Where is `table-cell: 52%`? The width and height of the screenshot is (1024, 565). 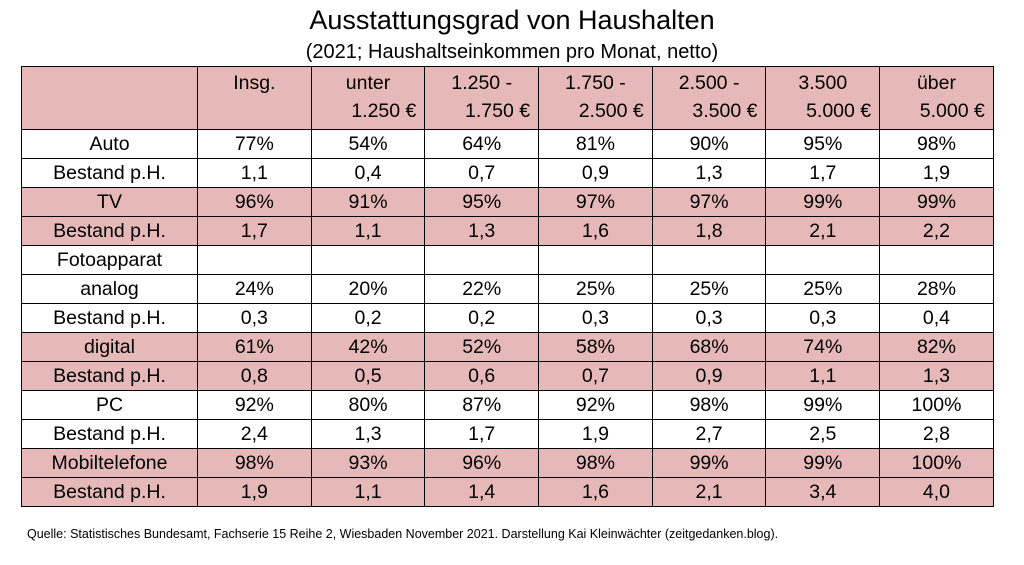 table-cell: 52% is located at coordinates (482, 347).